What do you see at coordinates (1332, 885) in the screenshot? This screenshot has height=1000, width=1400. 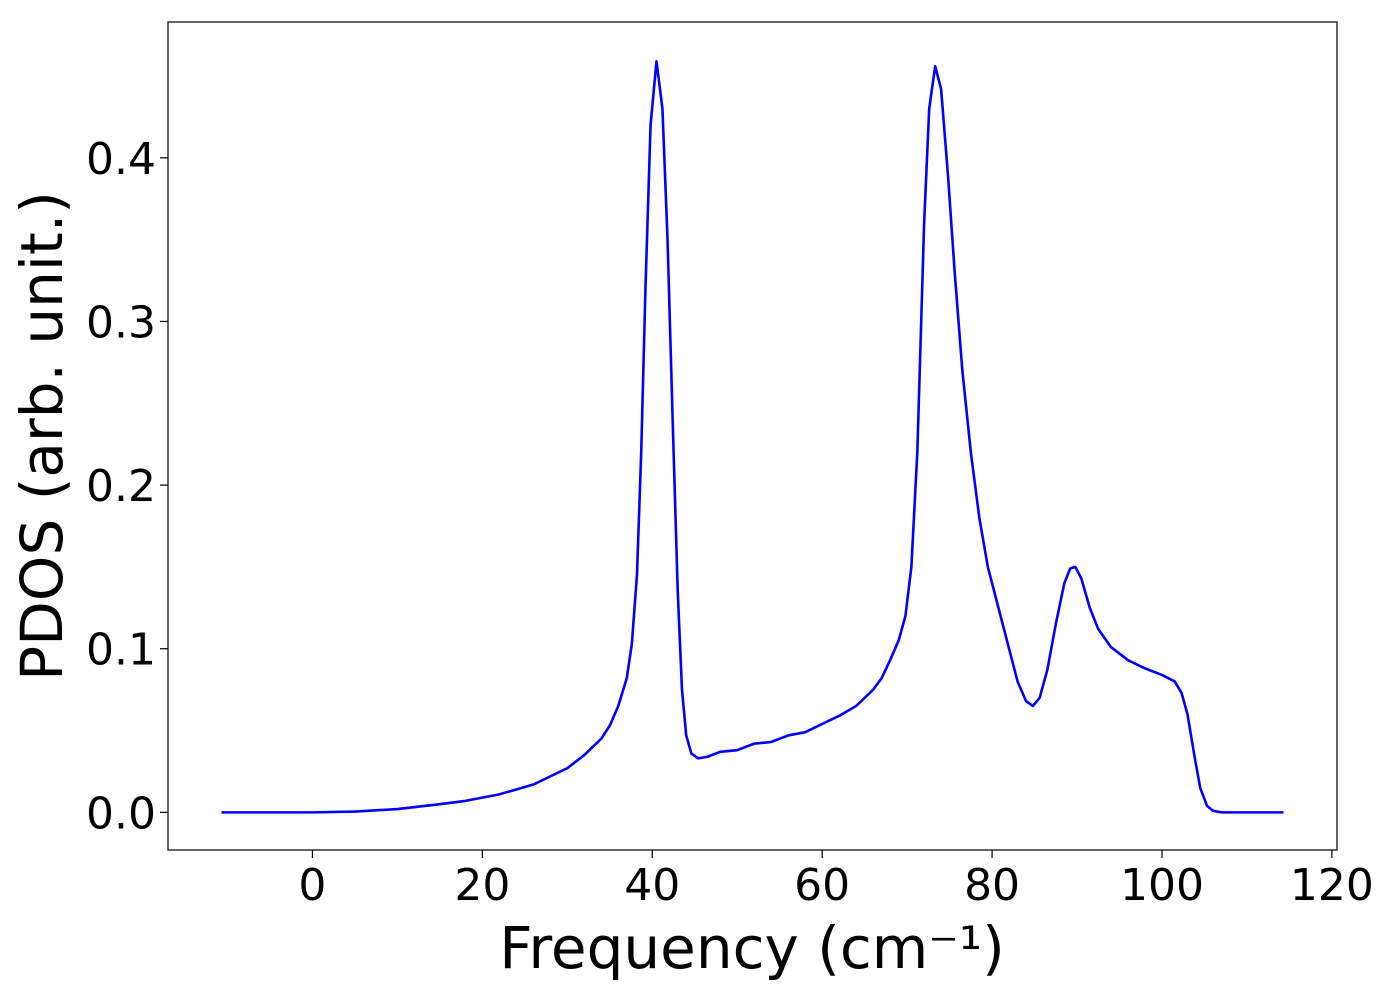 I see `x-tick-label: 120` at bounding box center [1332, 885].